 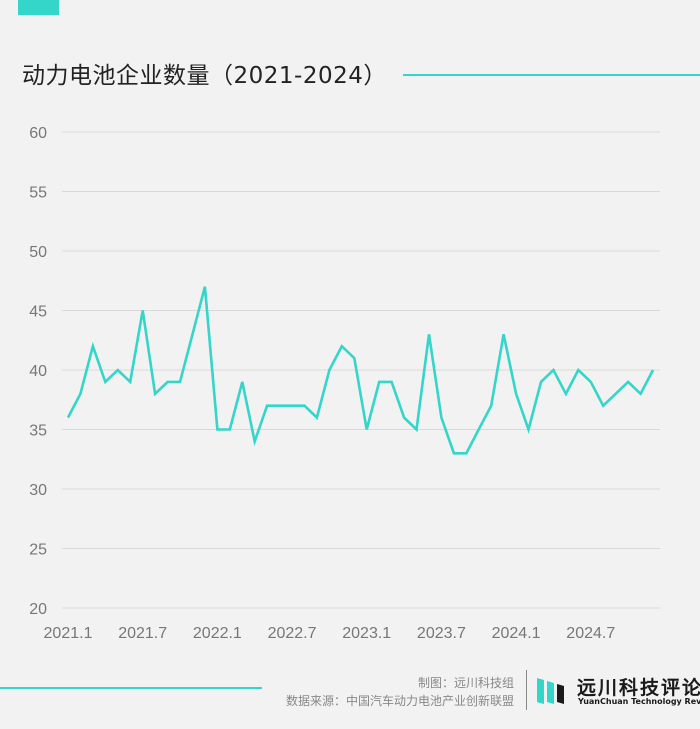 I want to click on y-tick-label: 45, so click(x=38, y=312).